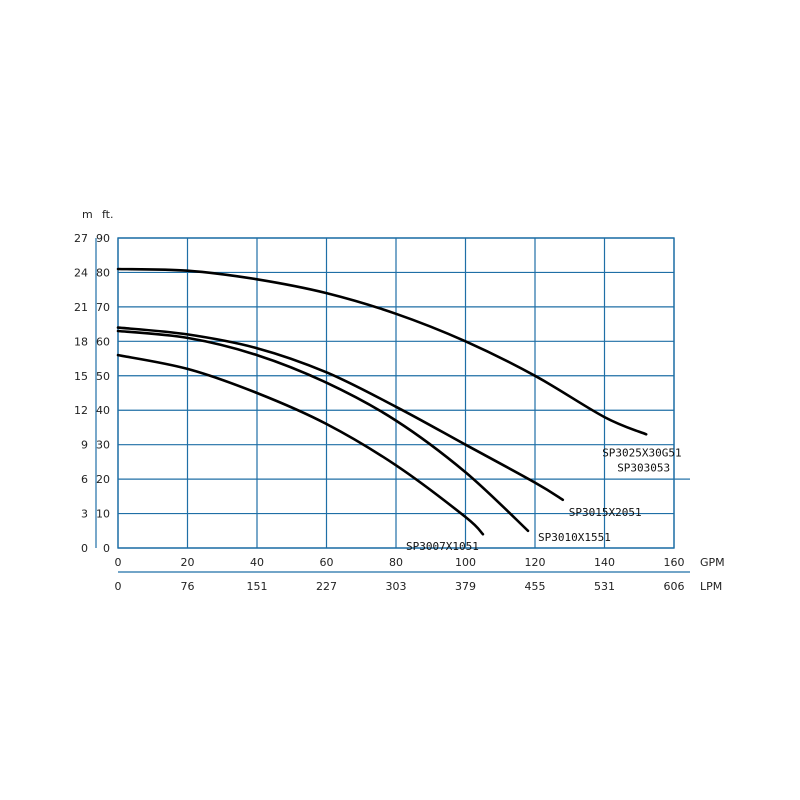 The height and width of the screenshot is (800, 800). I want to click on x-tick-label-gpm: 40, so click(257, 562).